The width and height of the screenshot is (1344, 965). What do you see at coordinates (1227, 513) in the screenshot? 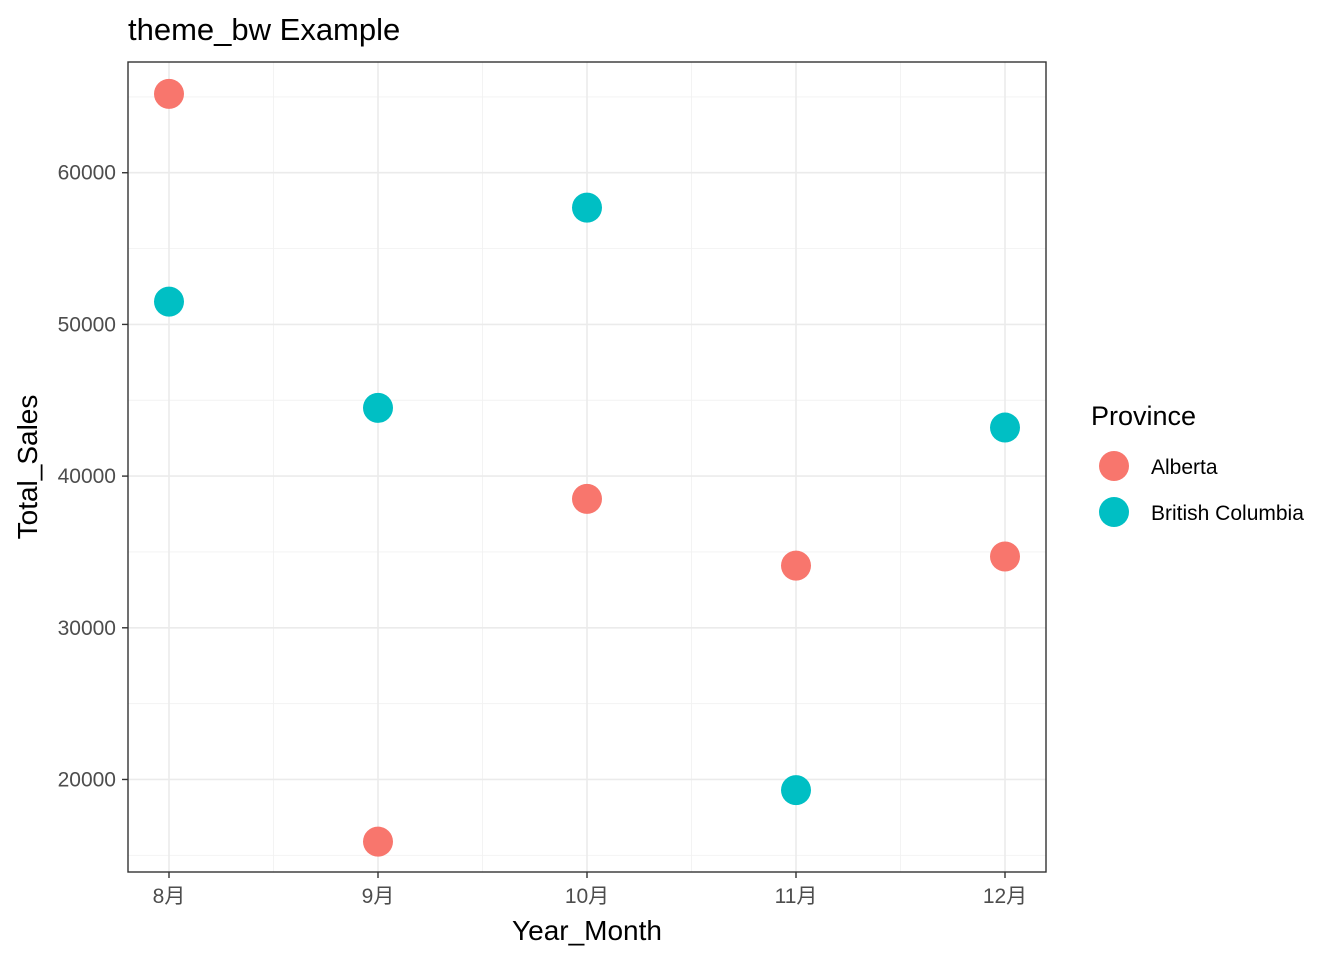
I see `legend-label: British Columbia` at bounding box center [1227, 513].